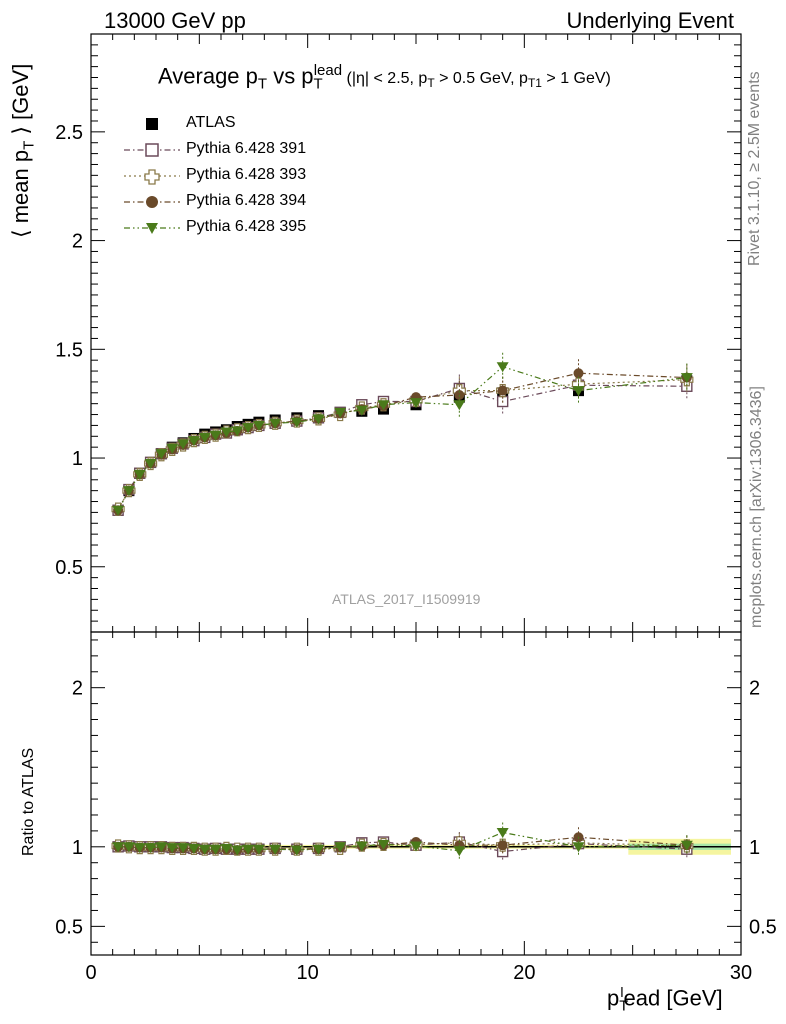 This screenshot has width=786, height=1024. Describe the element at coordinates (665, 999) in the screenshot. I see `x-axis-label: pTlead [GeV]` at that location.